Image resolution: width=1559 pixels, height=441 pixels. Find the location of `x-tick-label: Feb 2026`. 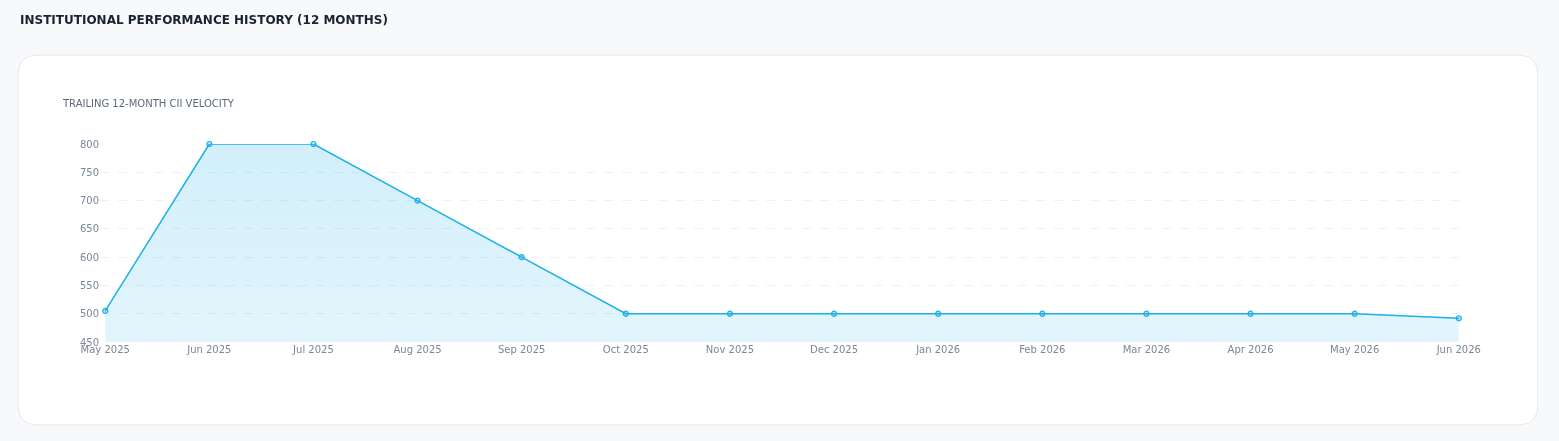

x-tick-label: Feb 2026 is located at coordinates (1042, 349).